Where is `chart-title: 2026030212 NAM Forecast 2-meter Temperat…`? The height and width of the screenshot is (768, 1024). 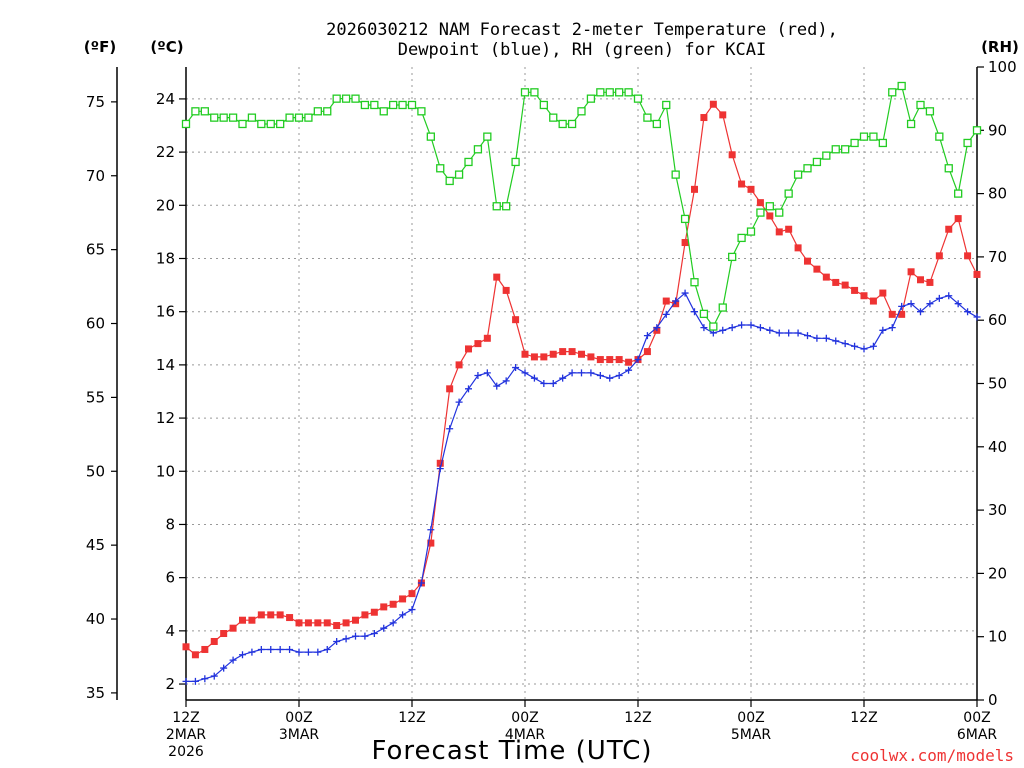
chart-title: 2026030212 NAM Forecast 2-meter Temperat… is located at coordinates (582, 40).